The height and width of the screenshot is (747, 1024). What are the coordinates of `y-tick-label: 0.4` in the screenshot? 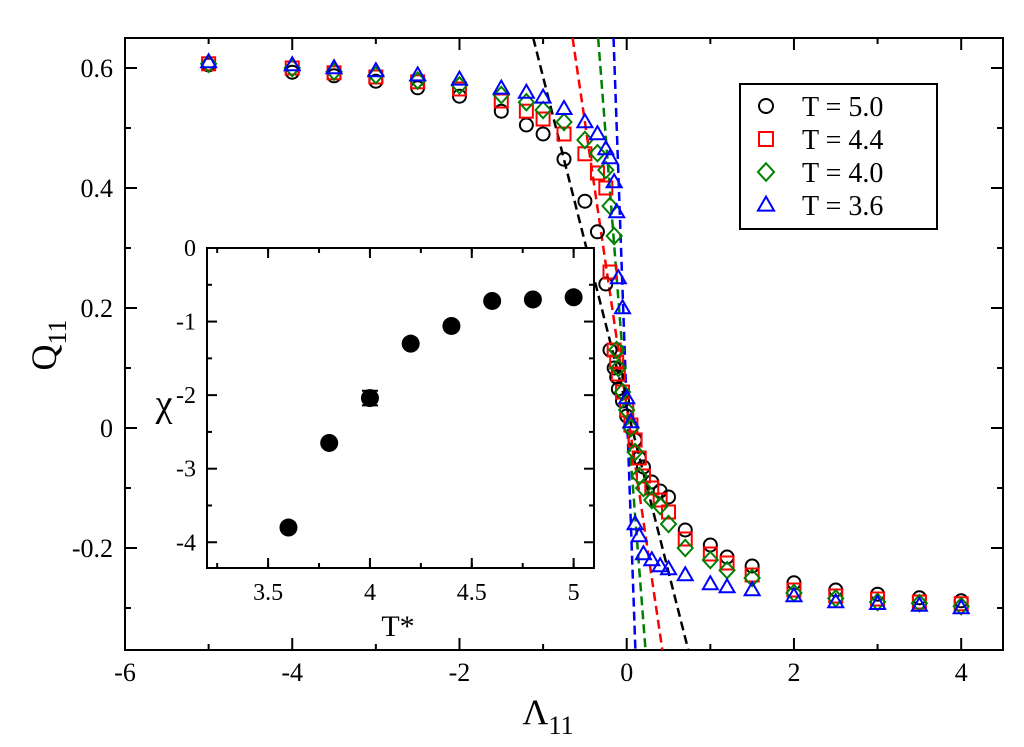 It's located at (97, 188).